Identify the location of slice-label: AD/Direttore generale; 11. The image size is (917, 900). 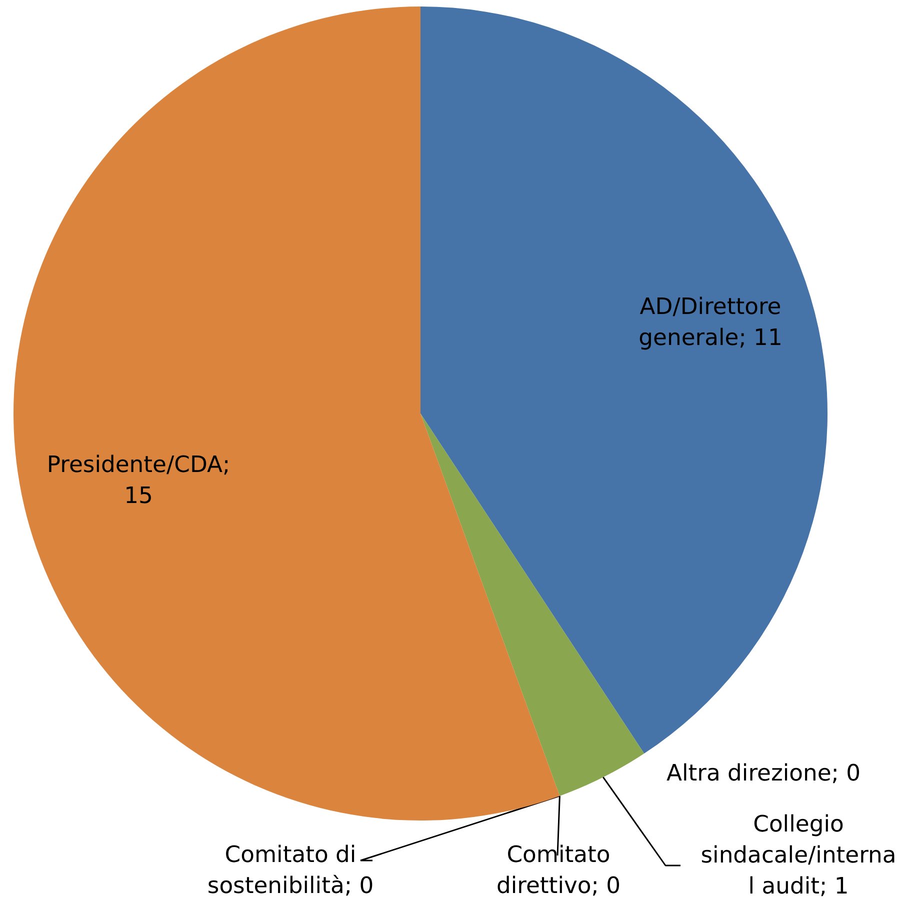
(710, 323).